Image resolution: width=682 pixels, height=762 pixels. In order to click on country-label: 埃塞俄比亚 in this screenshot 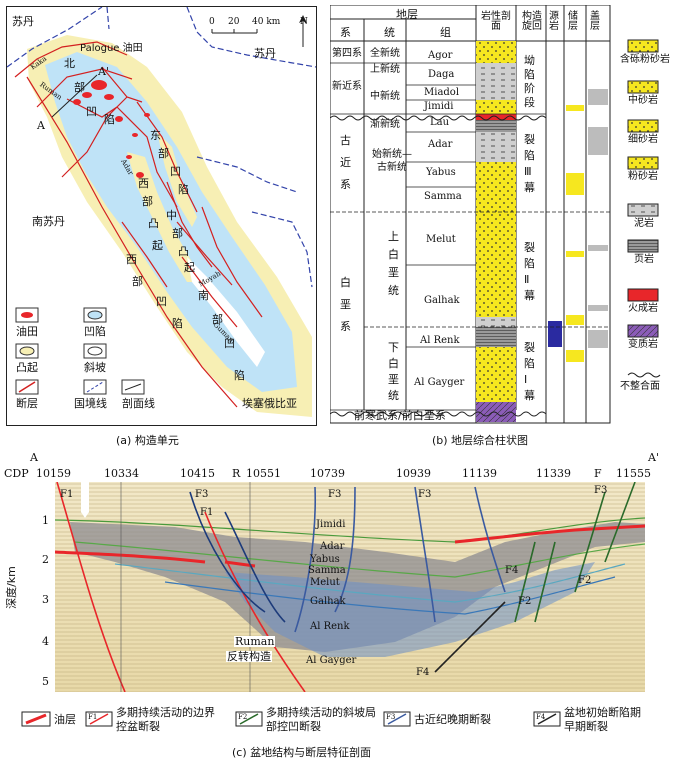, I will do `click(269, 403)`.